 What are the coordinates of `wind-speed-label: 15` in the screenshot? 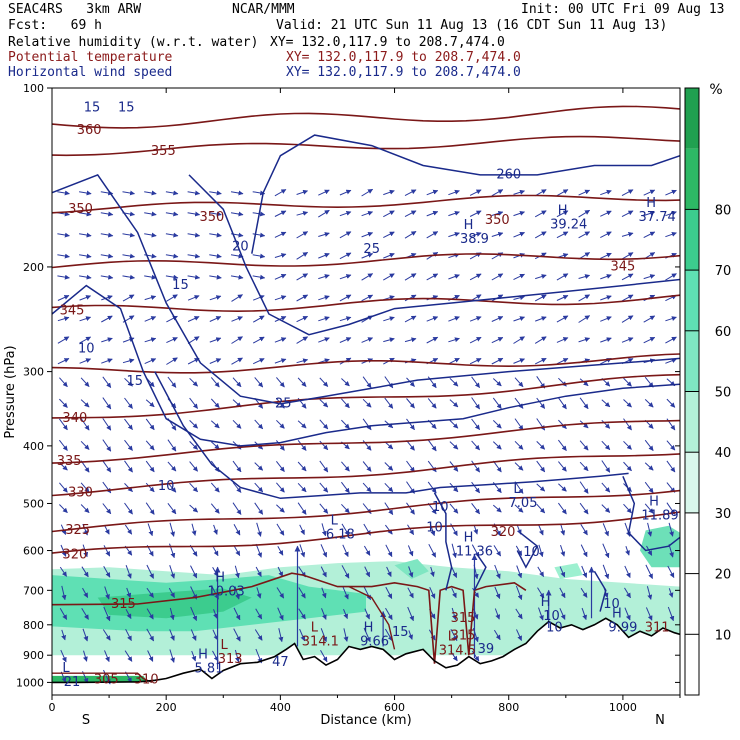 It's located at (180, 285).